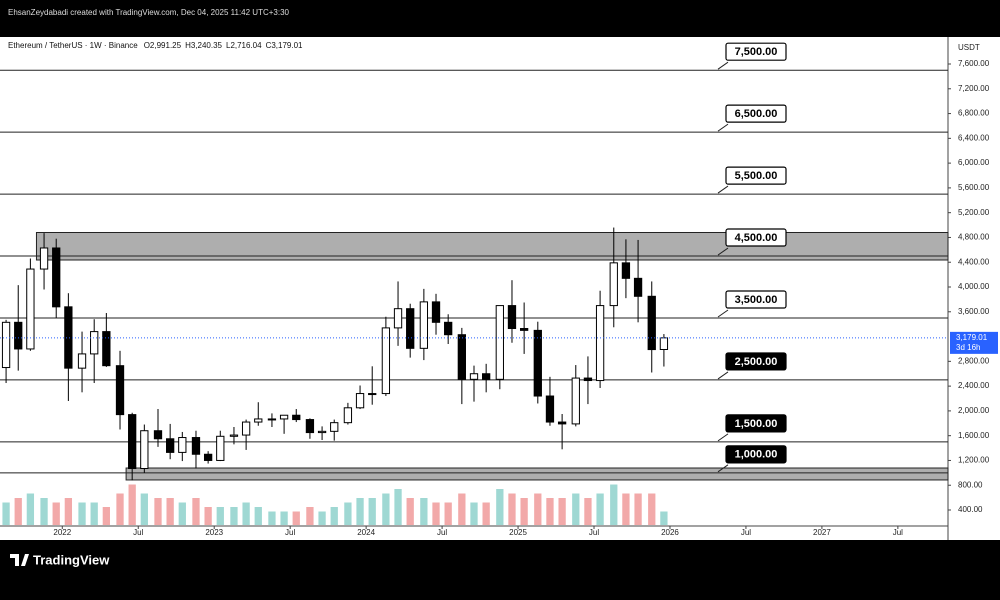 This screenshot has height=600, width=1000. I want to click on countdown: 3d 16h, so click(968, 347).